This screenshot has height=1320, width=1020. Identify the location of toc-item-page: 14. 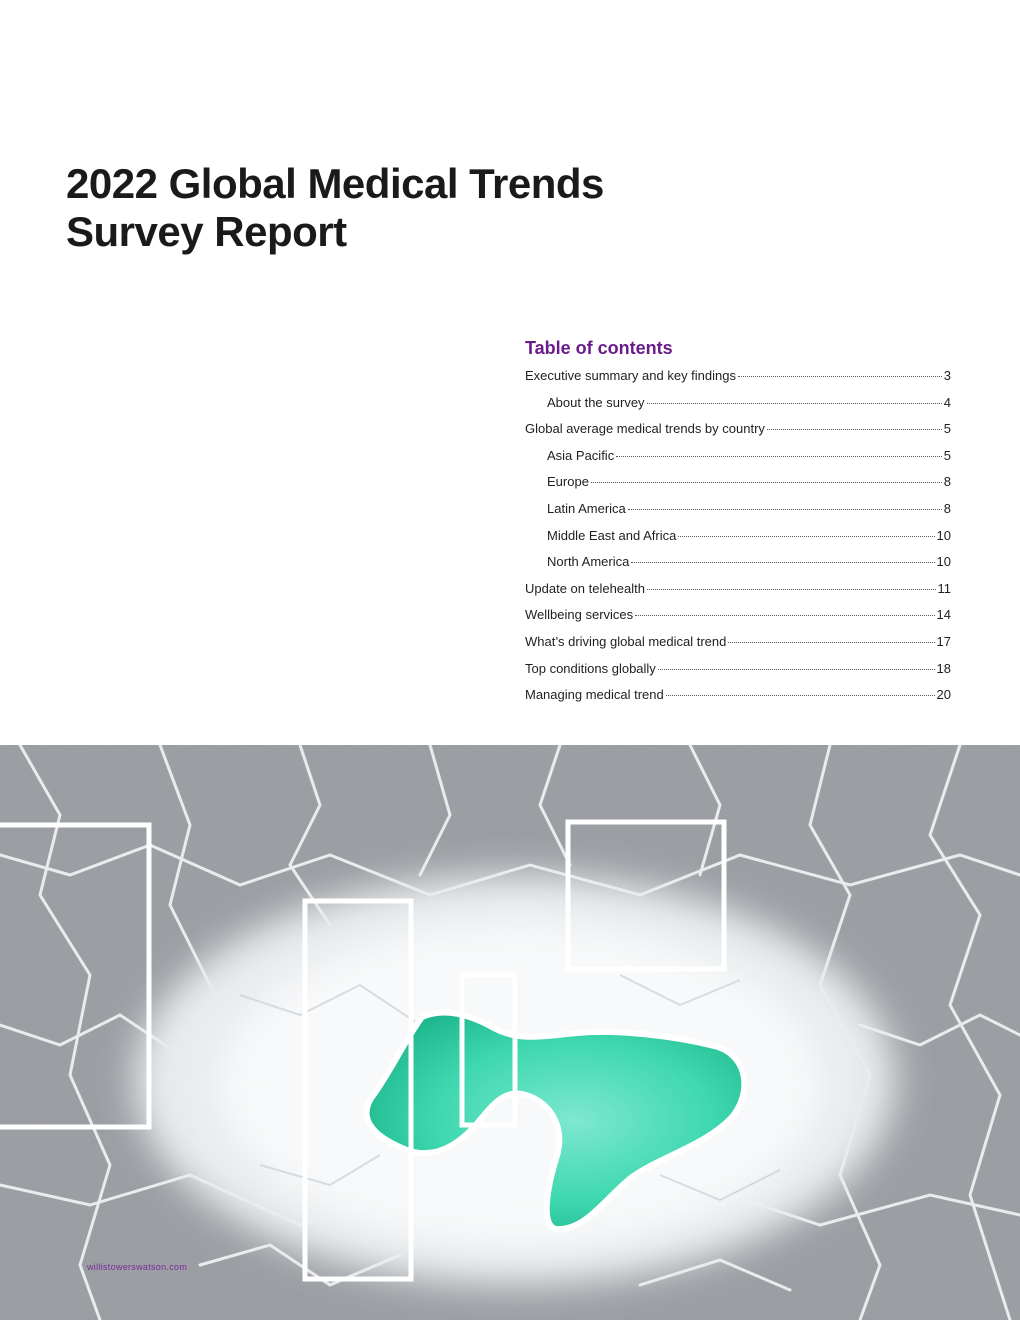
(943, 615).